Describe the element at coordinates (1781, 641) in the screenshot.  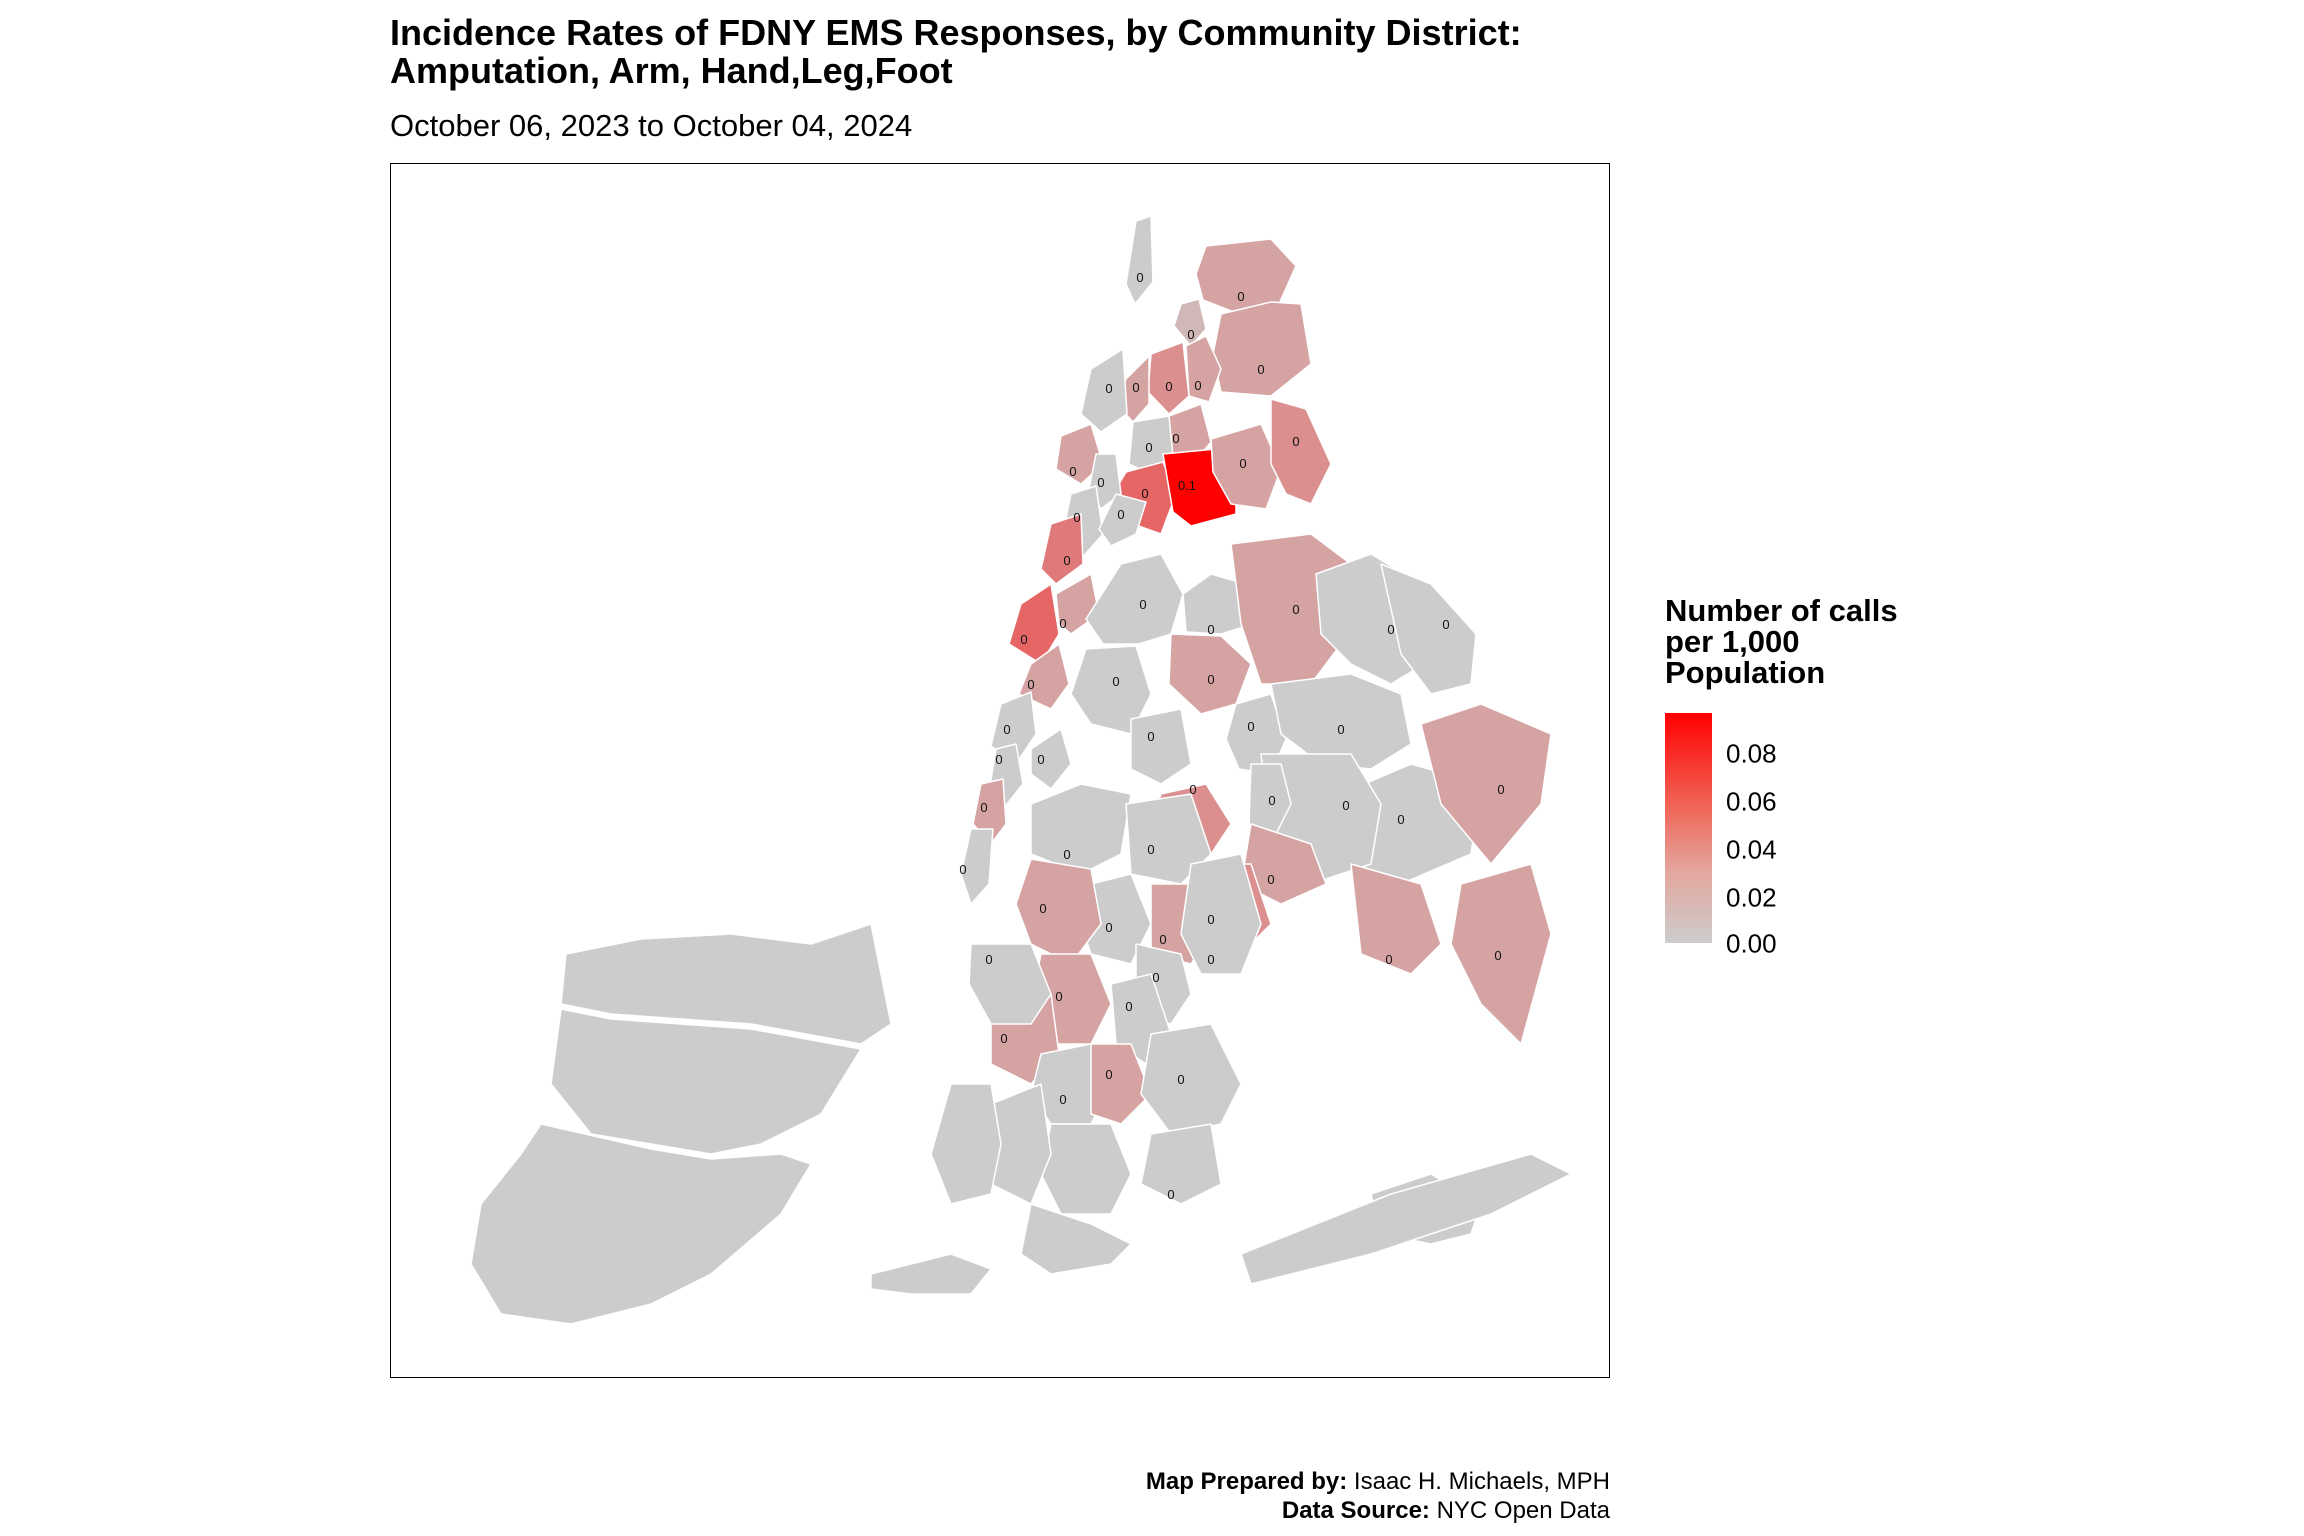
I see `legend-title: Number of calls per 1,000 Population` at that location.